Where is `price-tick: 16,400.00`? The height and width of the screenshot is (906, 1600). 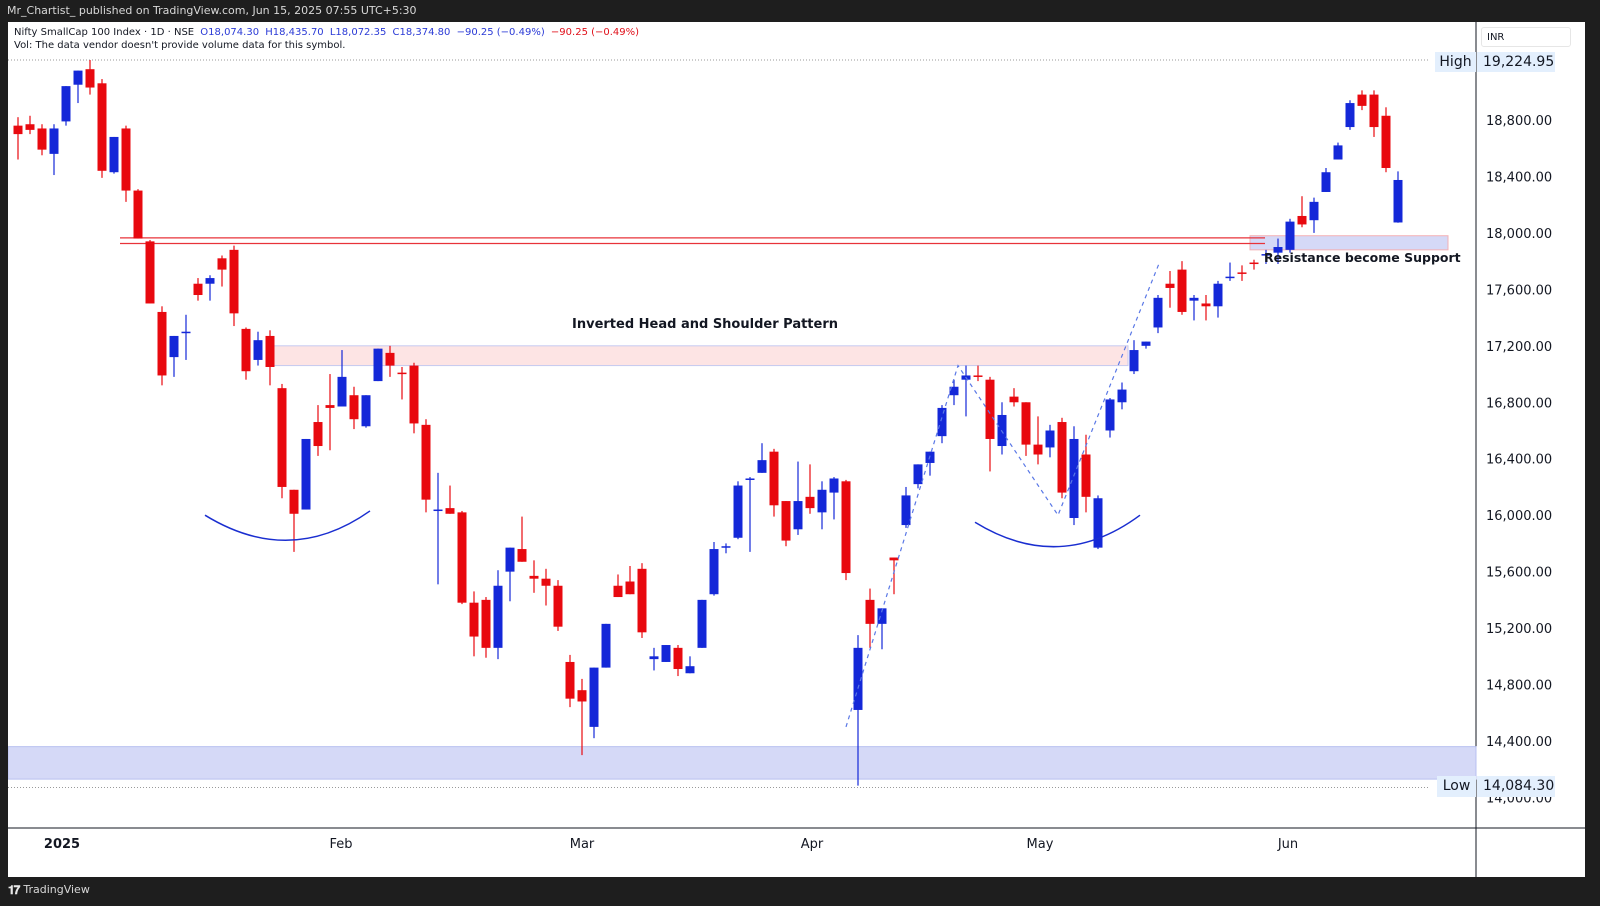 price-tick: 16,400.00 is located at coordinates (1519, 460).